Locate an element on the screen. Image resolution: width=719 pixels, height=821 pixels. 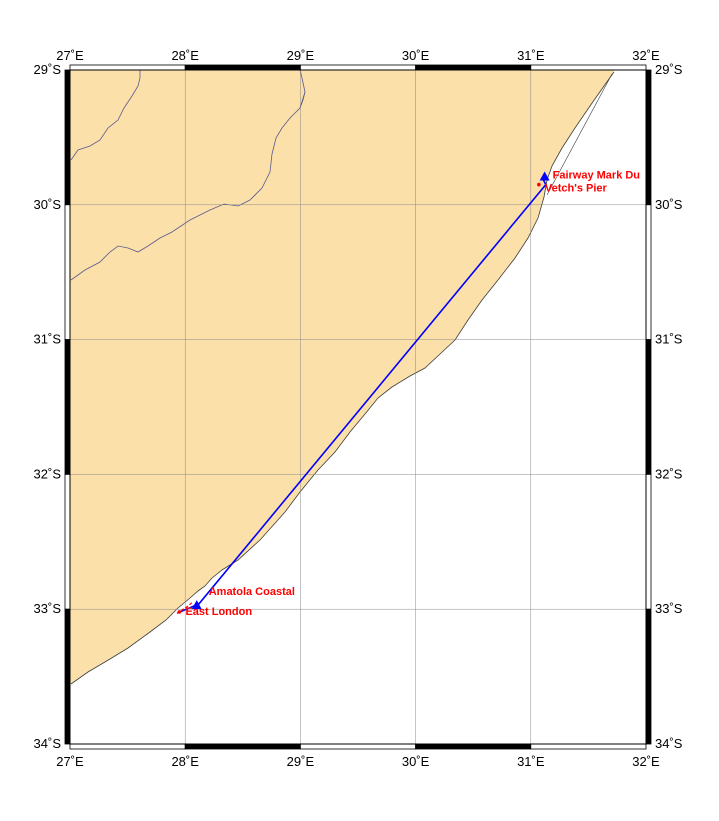
province-borders is located at coordinates (188, 175).